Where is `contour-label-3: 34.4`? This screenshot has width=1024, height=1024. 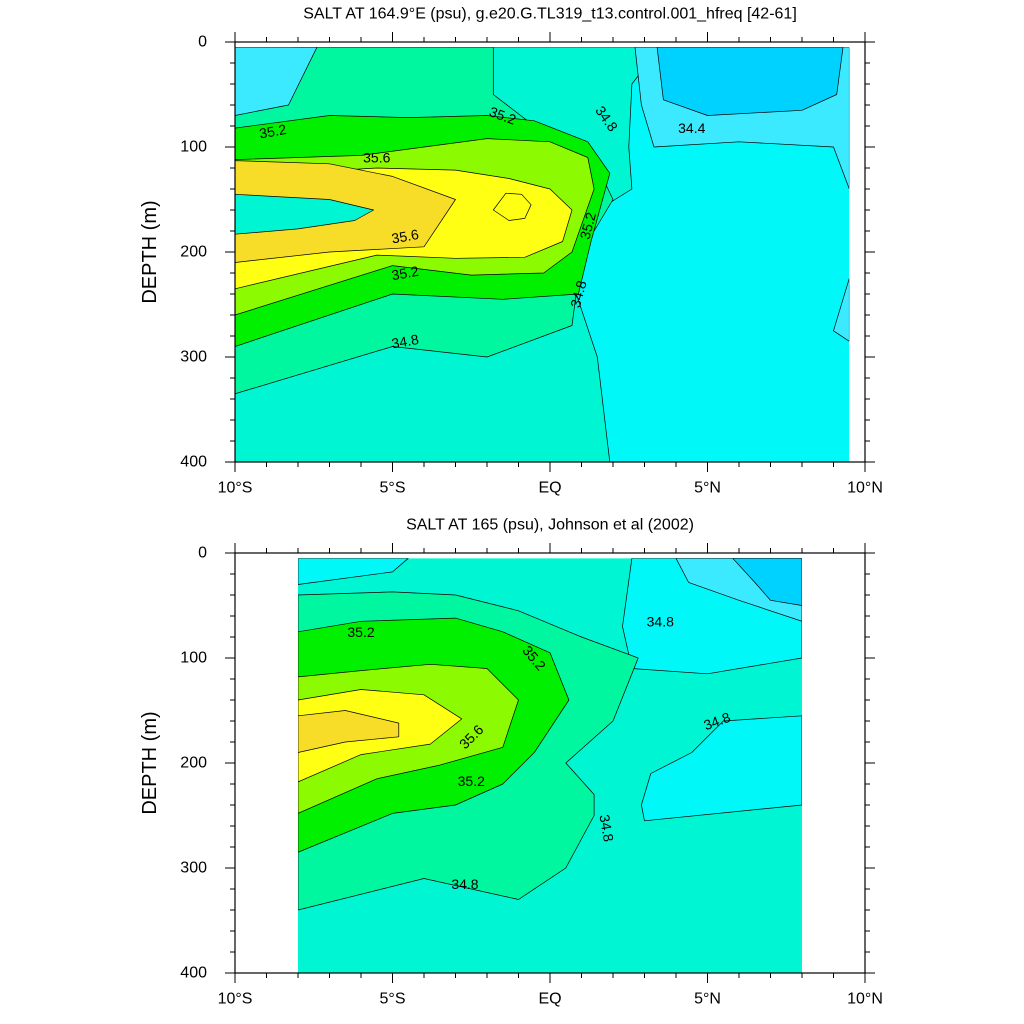
contour-label-3: 34.4 is located at coordinates (691, 128).